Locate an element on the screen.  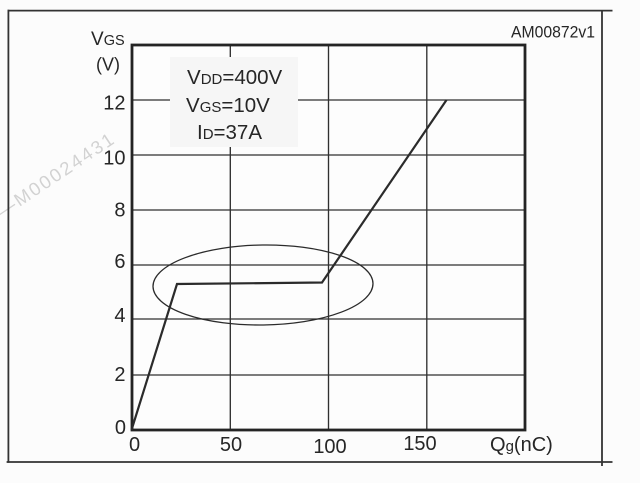
svg-text: 50 is located at coordinates (231, 445).